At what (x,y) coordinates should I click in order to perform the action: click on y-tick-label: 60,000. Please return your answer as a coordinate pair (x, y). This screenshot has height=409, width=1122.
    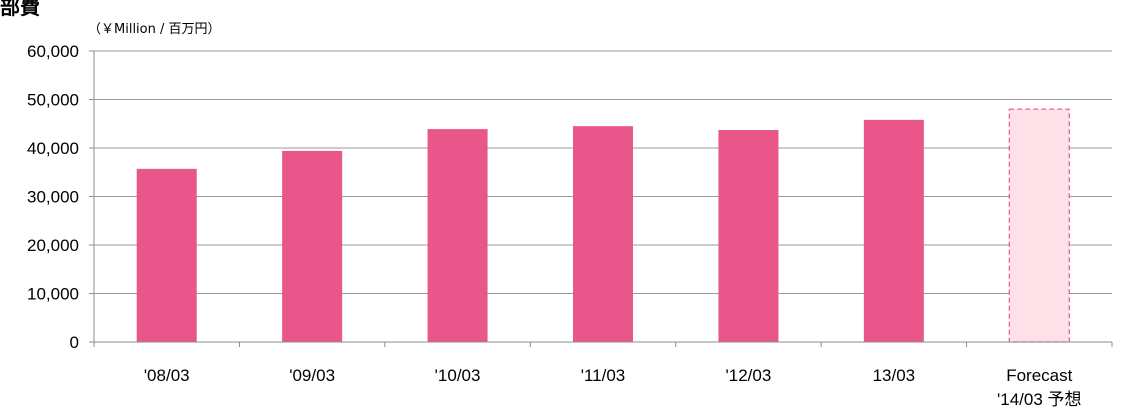
    Looking at the image, I should click on (53, 51).